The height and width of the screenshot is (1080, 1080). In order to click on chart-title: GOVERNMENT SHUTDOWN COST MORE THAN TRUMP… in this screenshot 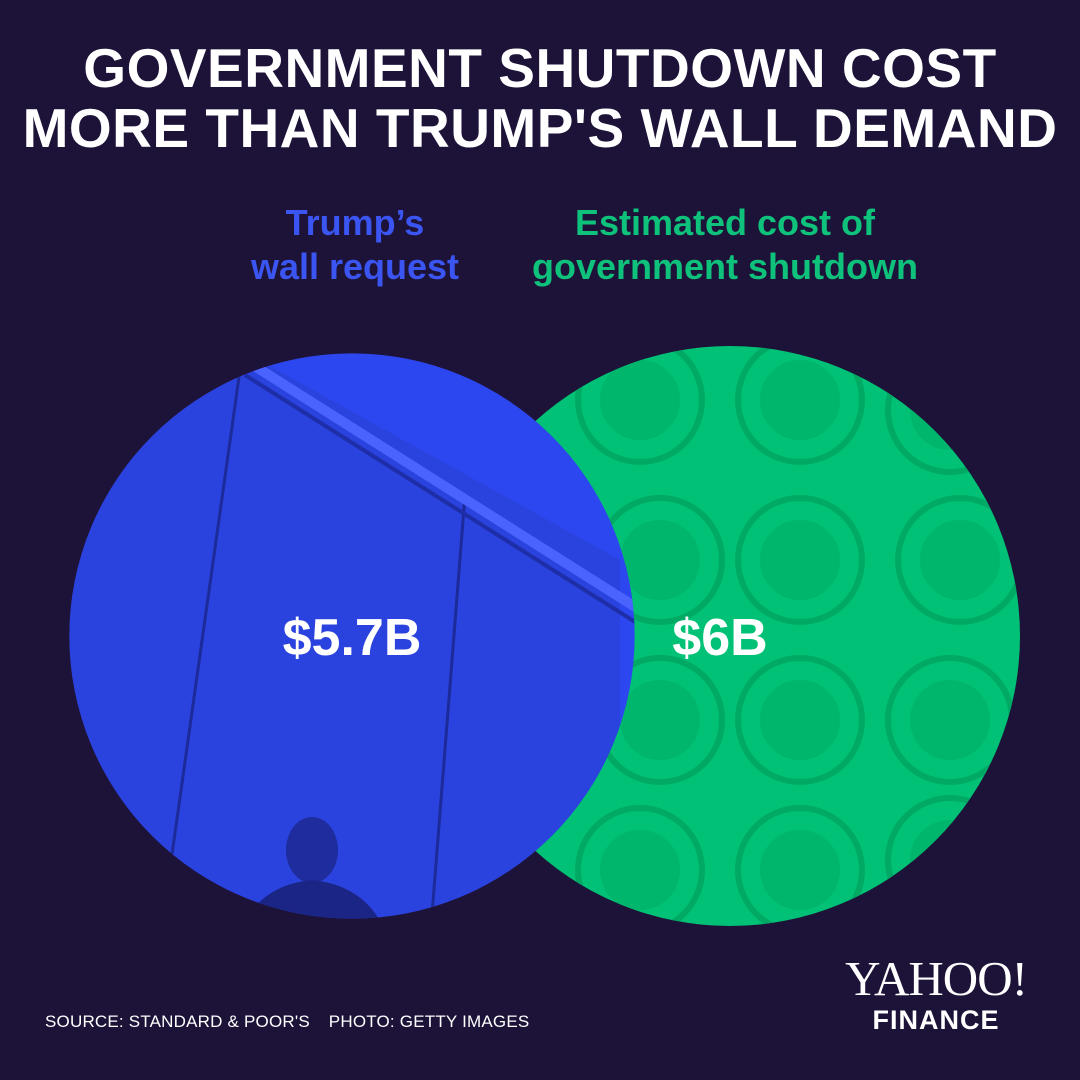, I will do `click(540, 98)`.